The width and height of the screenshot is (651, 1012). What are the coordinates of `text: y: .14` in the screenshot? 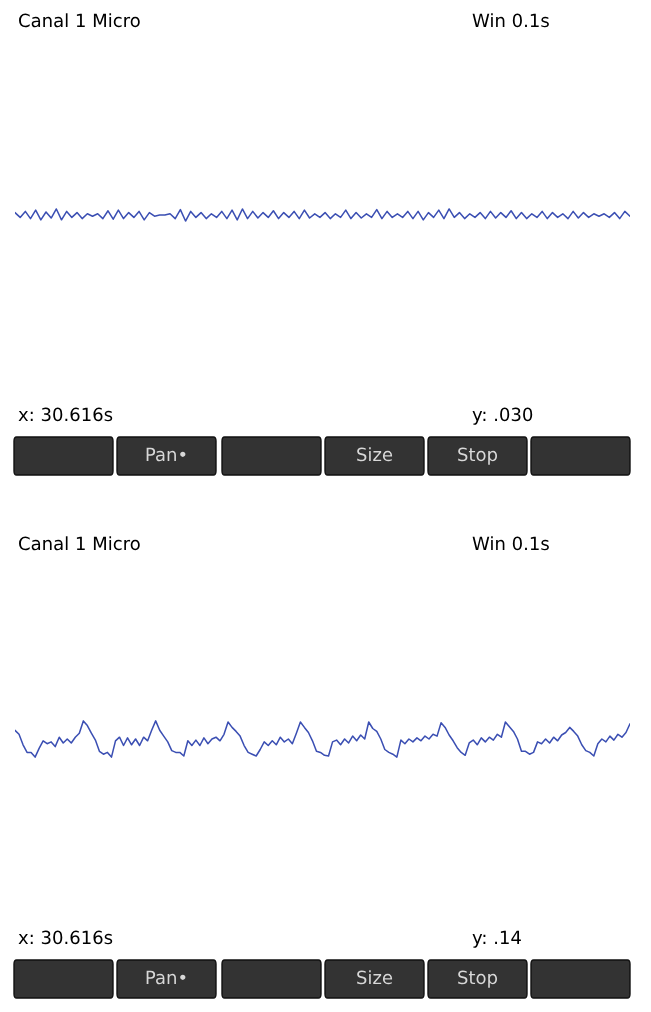 It's located at (496, 939).